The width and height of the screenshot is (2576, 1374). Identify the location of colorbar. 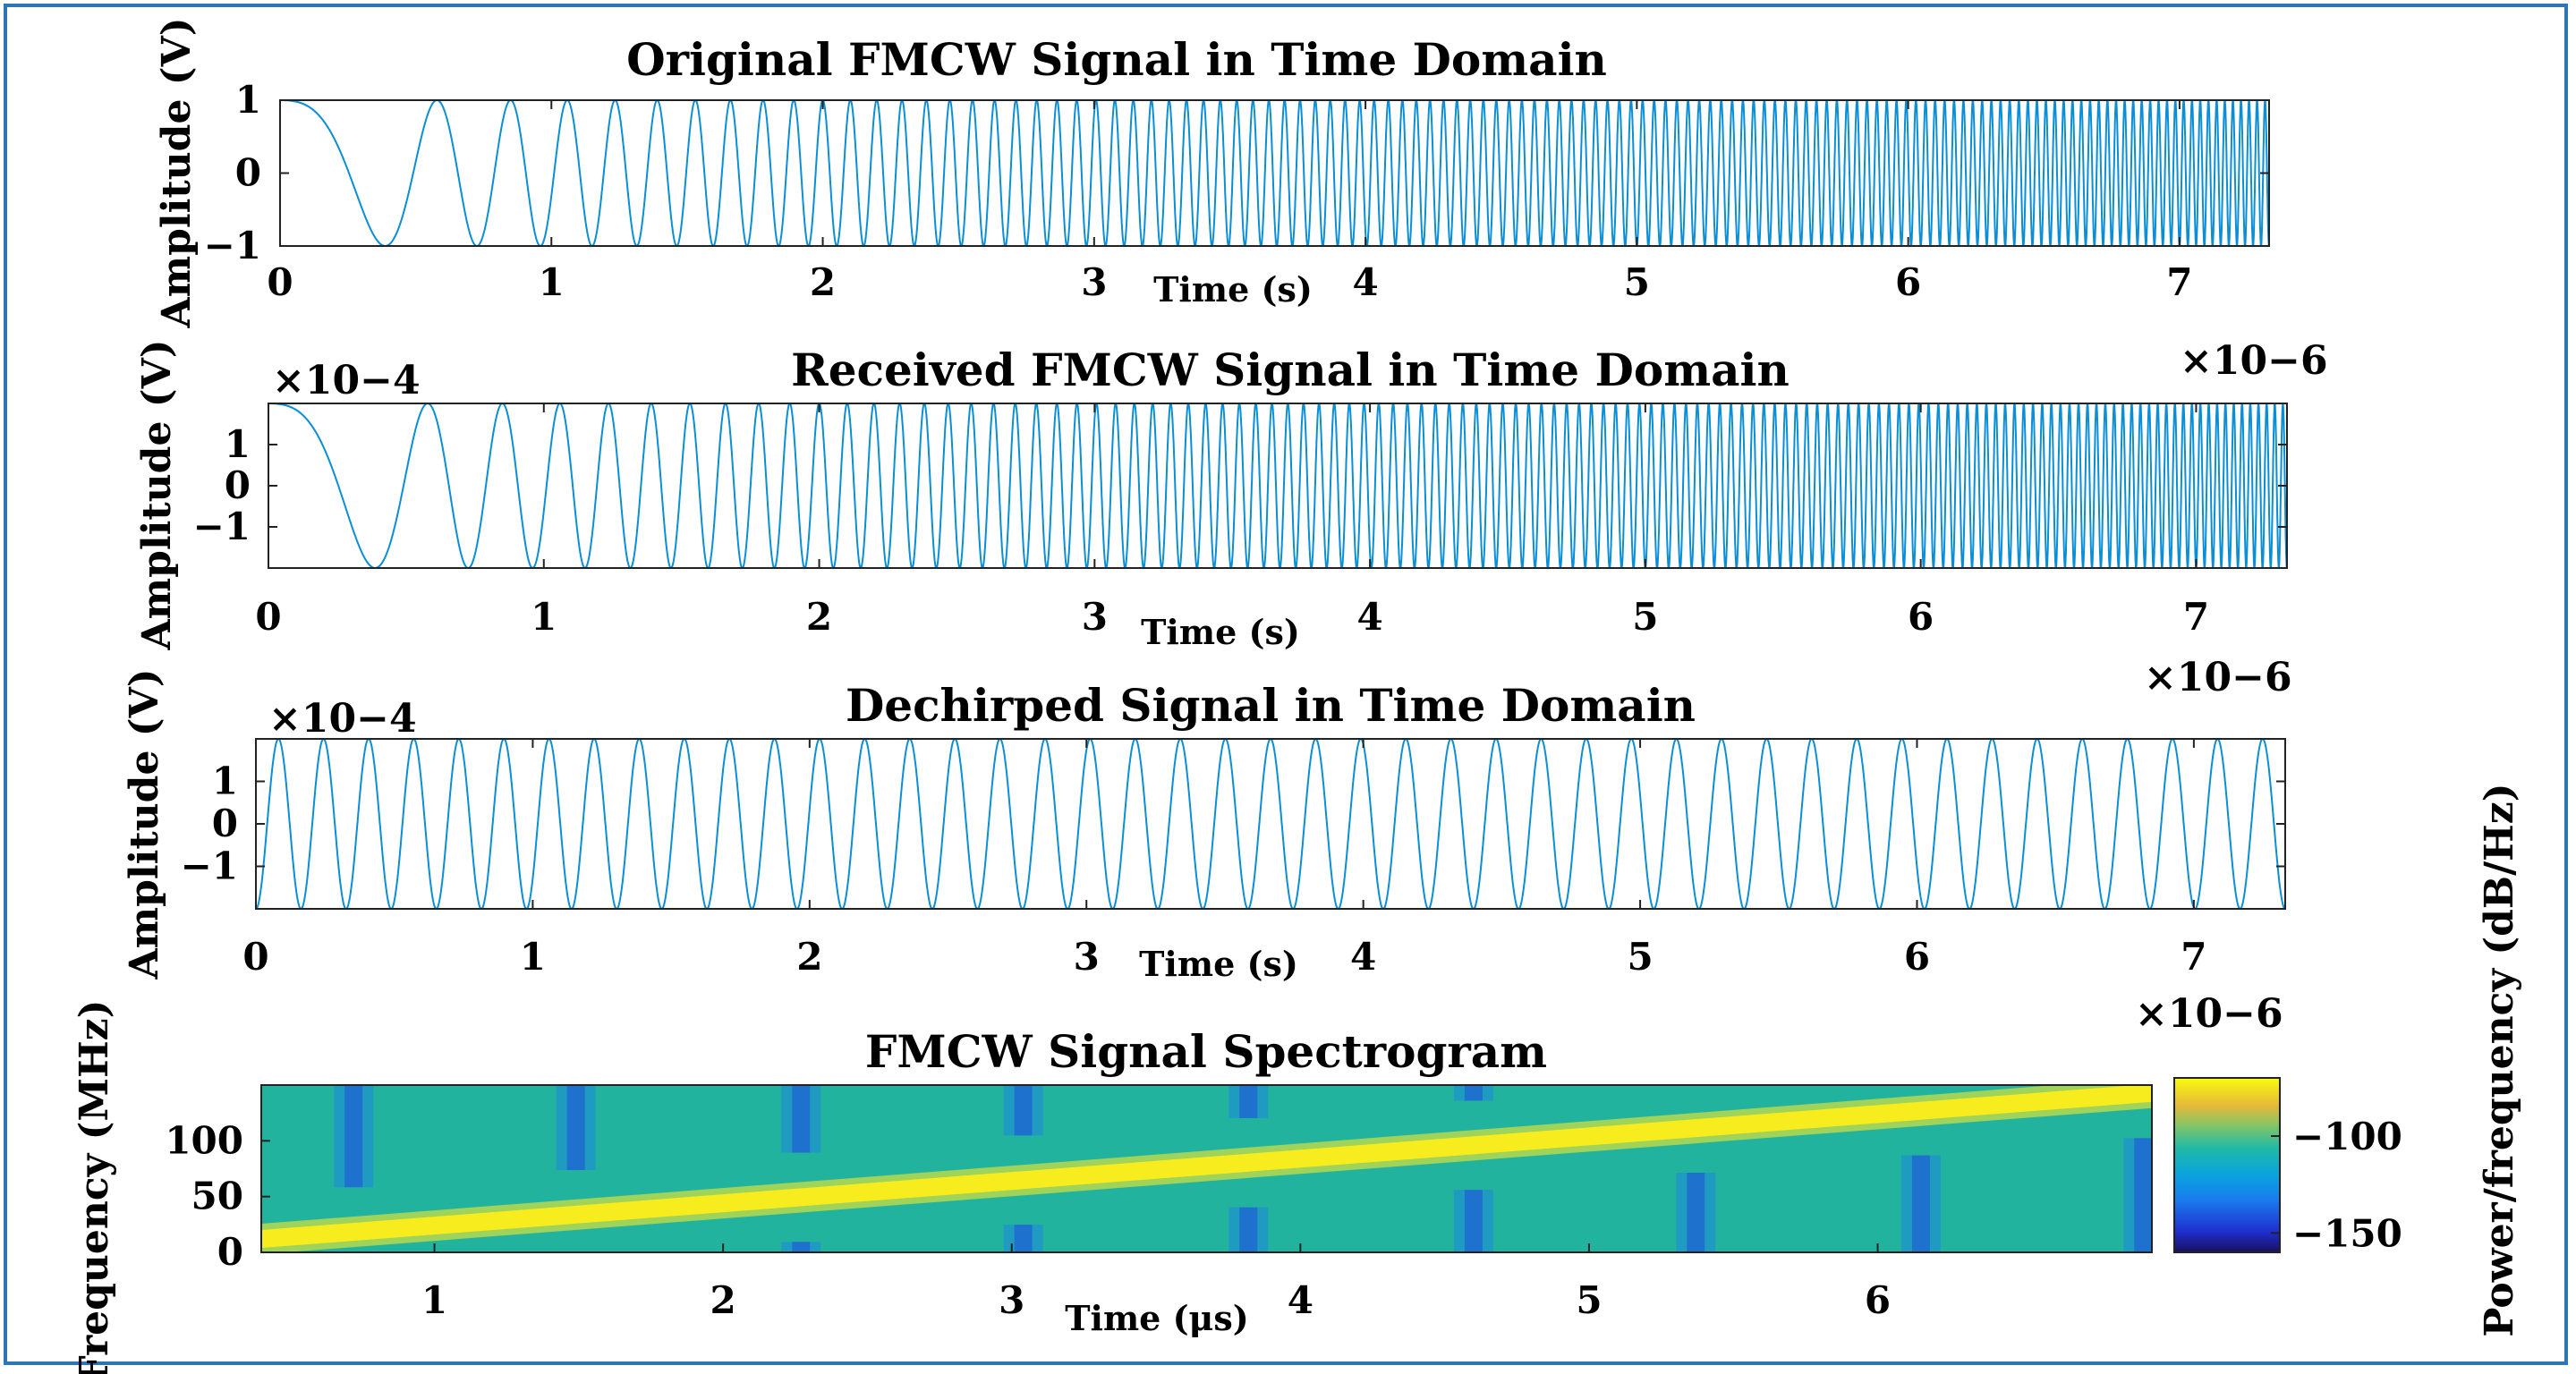
(2227, 1165).